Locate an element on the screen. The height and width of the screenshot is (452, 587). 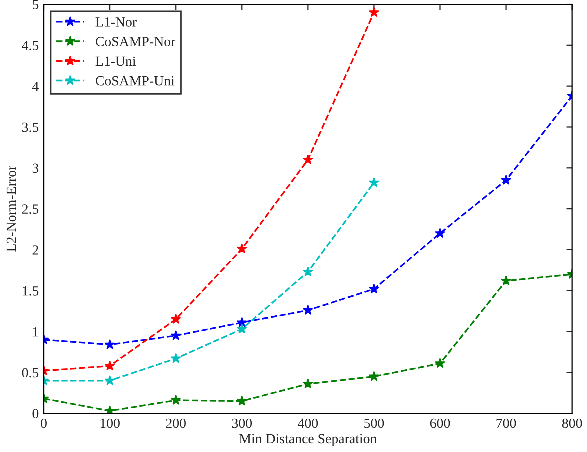
y-tick-label: 4 is located at coordinates (35, 87).